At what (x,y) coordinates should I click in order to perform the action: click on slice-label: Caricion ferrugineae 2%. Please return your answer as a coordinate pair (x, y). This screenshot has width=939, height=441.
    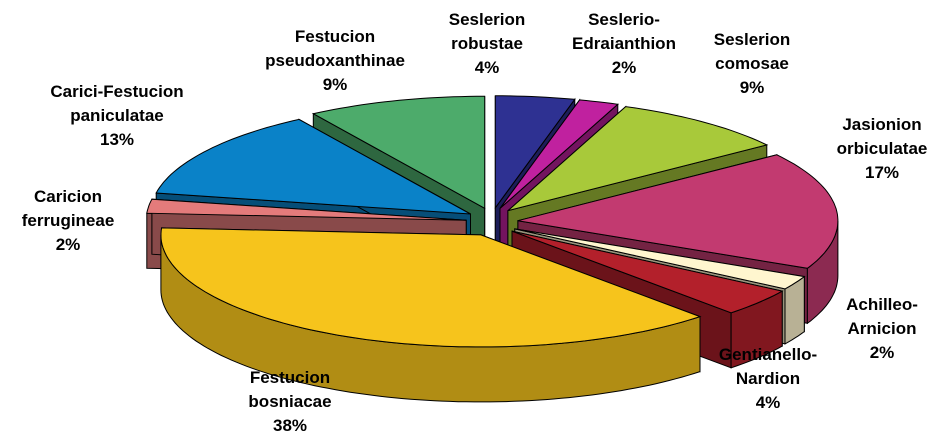
    Looking at the image, I should click on (68, 221).